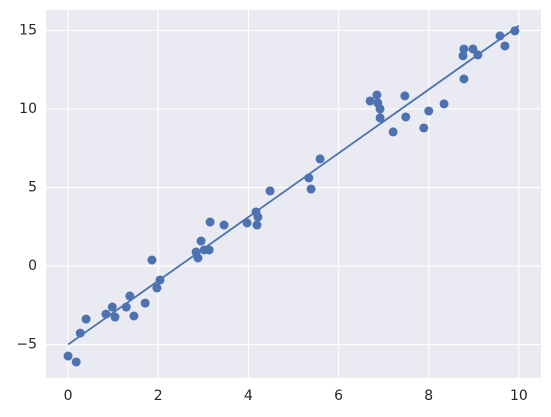  I want to click on x-tick-label: 4, so click(248, 396).